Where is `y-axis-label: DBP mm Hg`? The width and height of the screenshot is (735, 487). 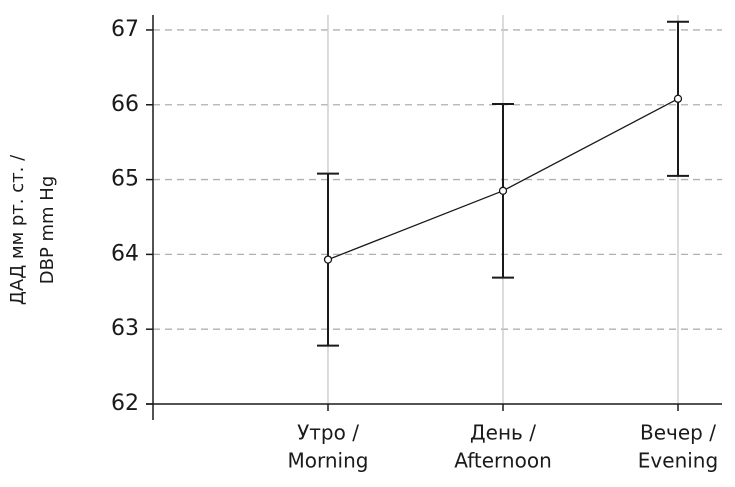
y-axis-label: DBP mm Hg is located at coordinates (47, 230).